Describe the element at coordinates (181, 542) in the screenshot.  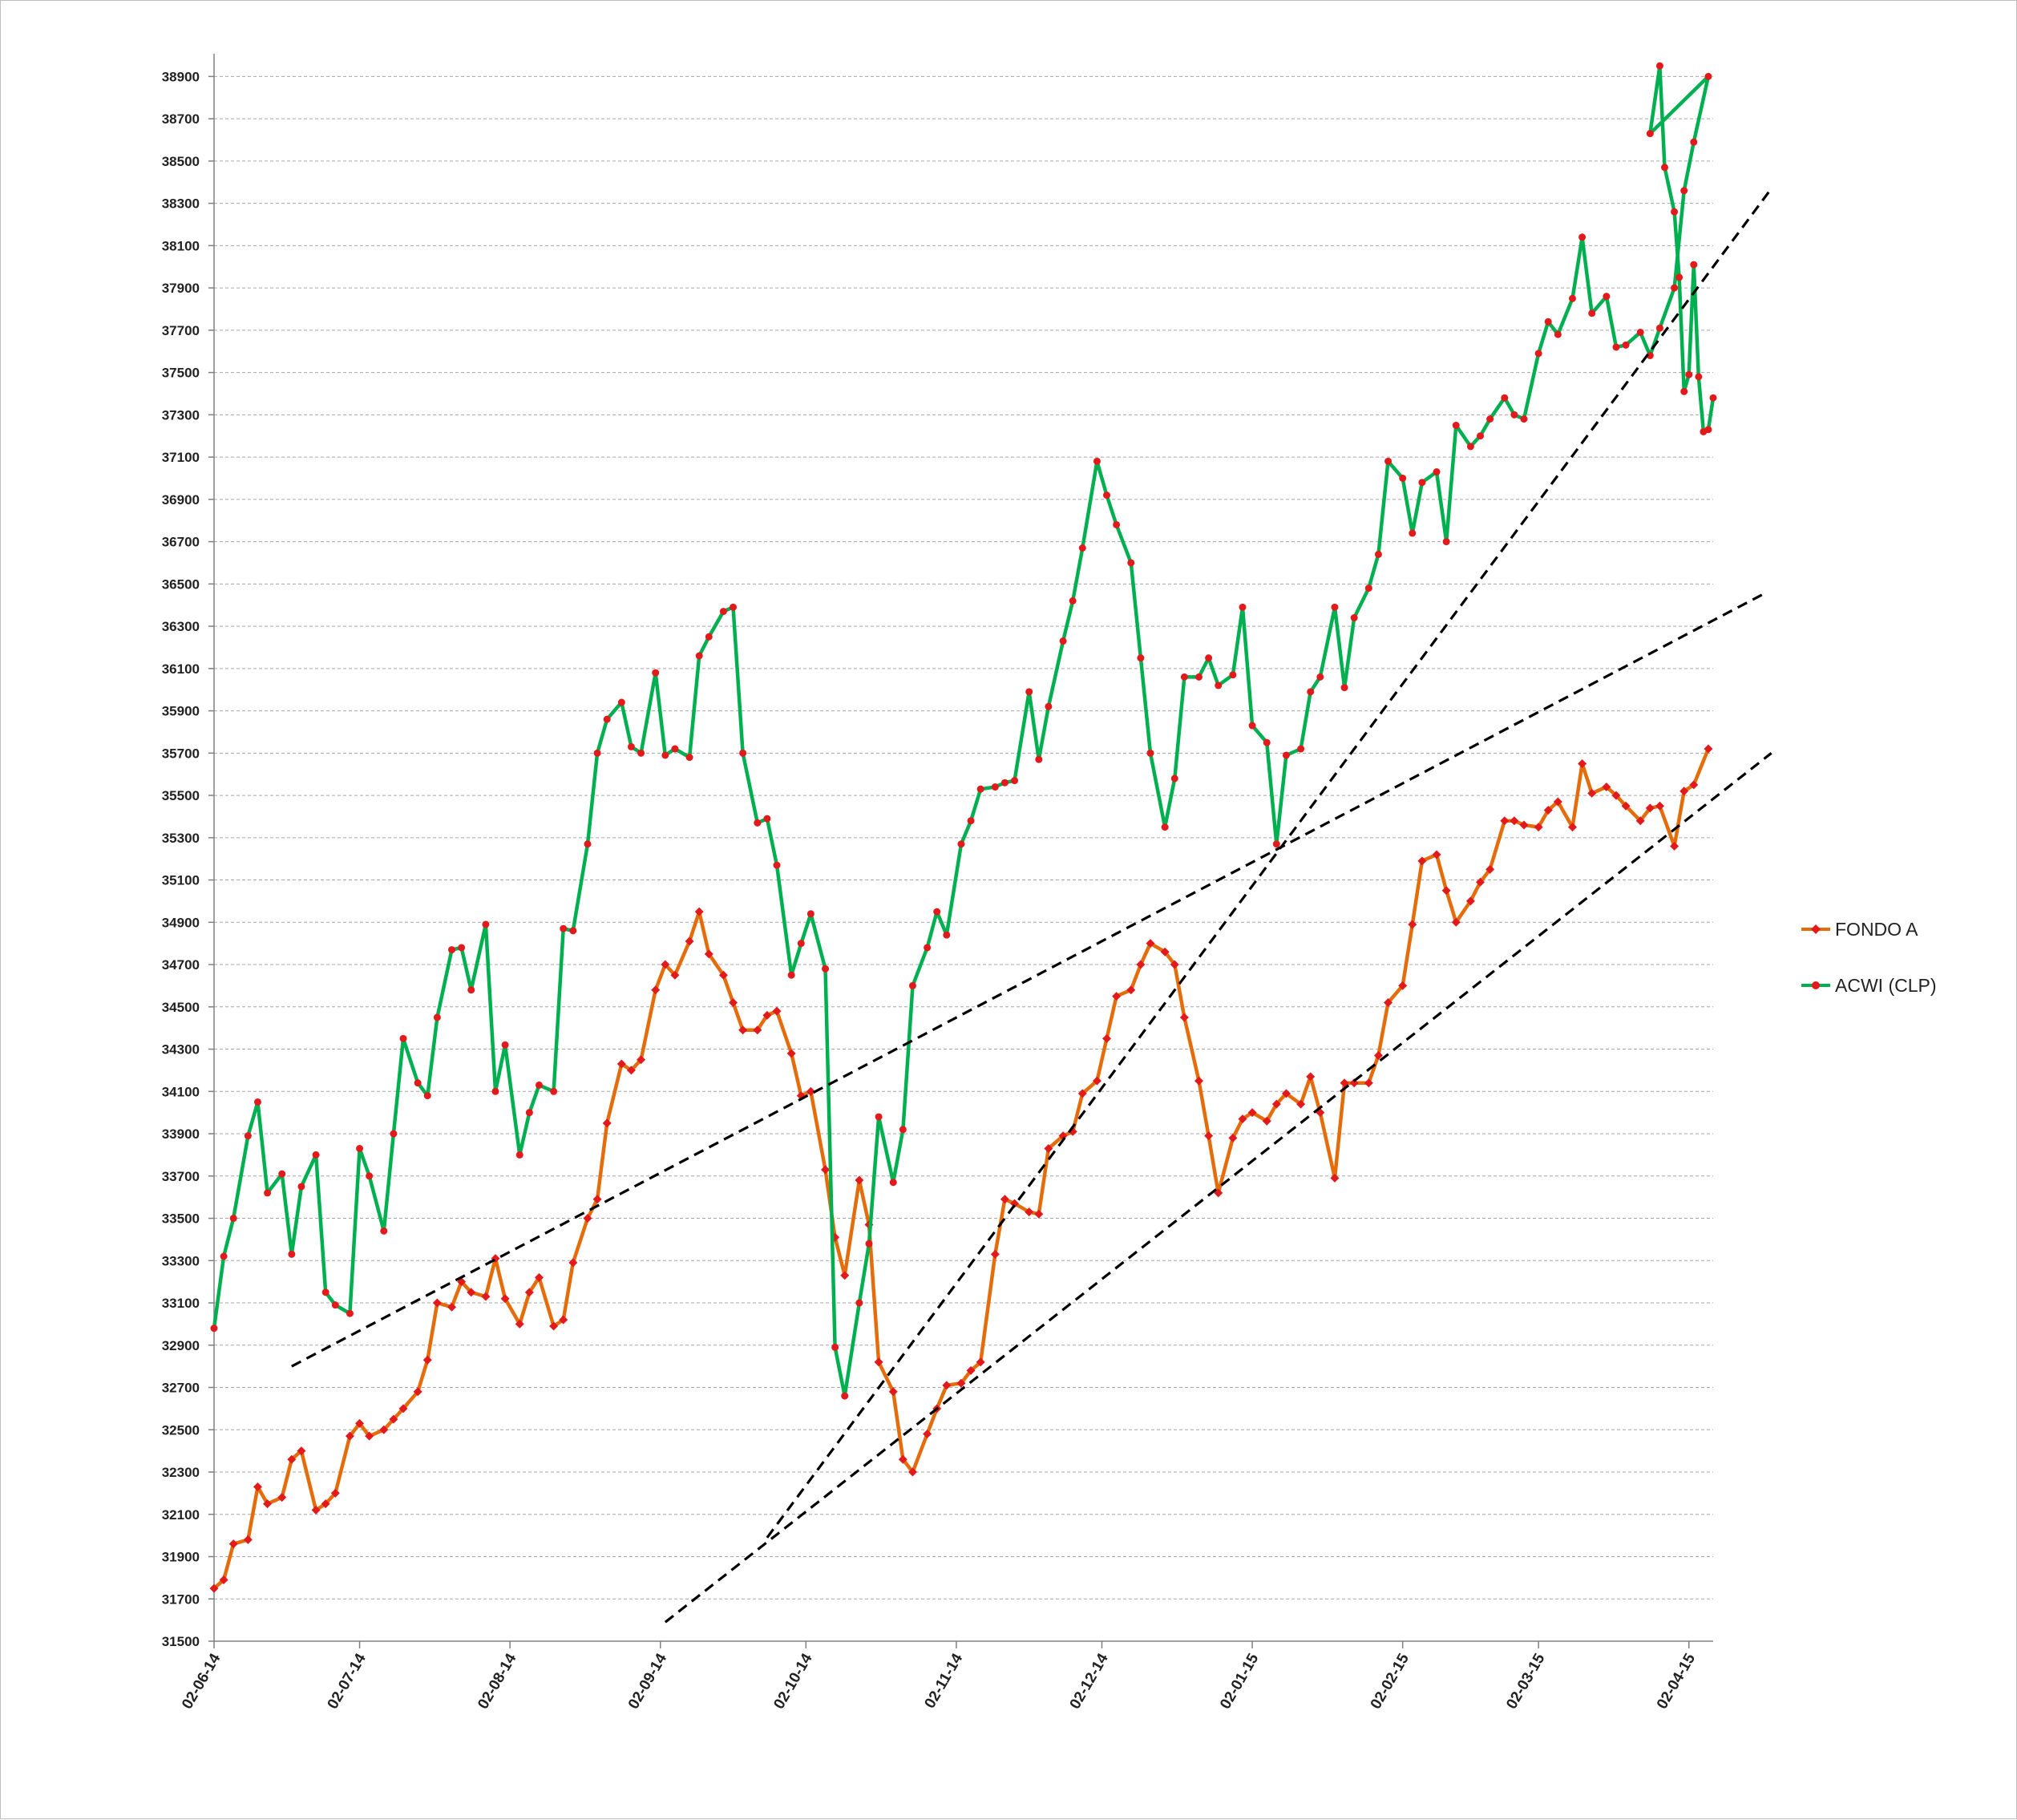
I see `y-tick-label: 36700` at that location.